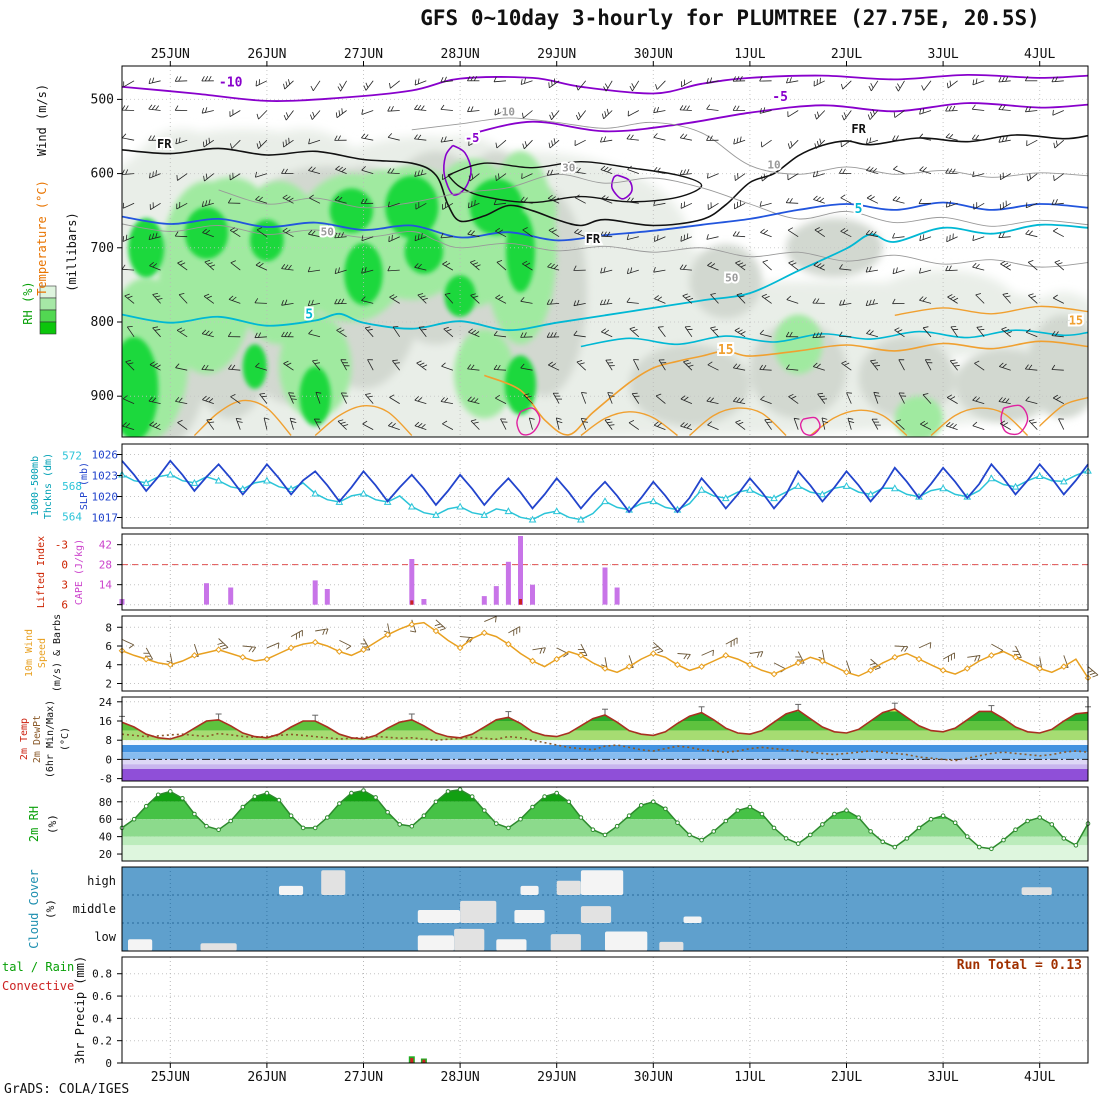 The height and width of the screenshot is (1100, 1100). I want to click on date-label-top: 26JUN, so click(266, 54).